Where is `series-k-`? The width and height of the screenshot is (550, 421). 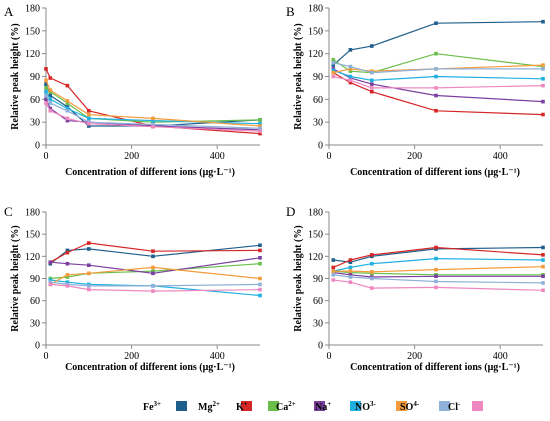 series-k- is located at coordinates (438, 63).